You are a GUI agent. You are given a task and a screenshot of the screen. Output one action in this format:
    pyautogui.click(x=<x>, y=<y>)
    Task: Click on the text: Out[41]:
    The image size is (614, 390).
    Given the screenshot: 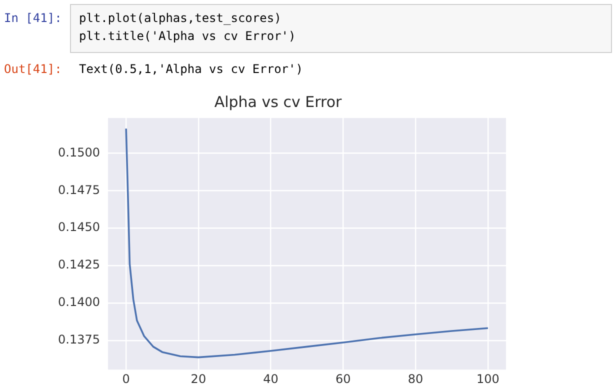 What is the action you would take?
    pyautogui.click(x=33, y=69)
    